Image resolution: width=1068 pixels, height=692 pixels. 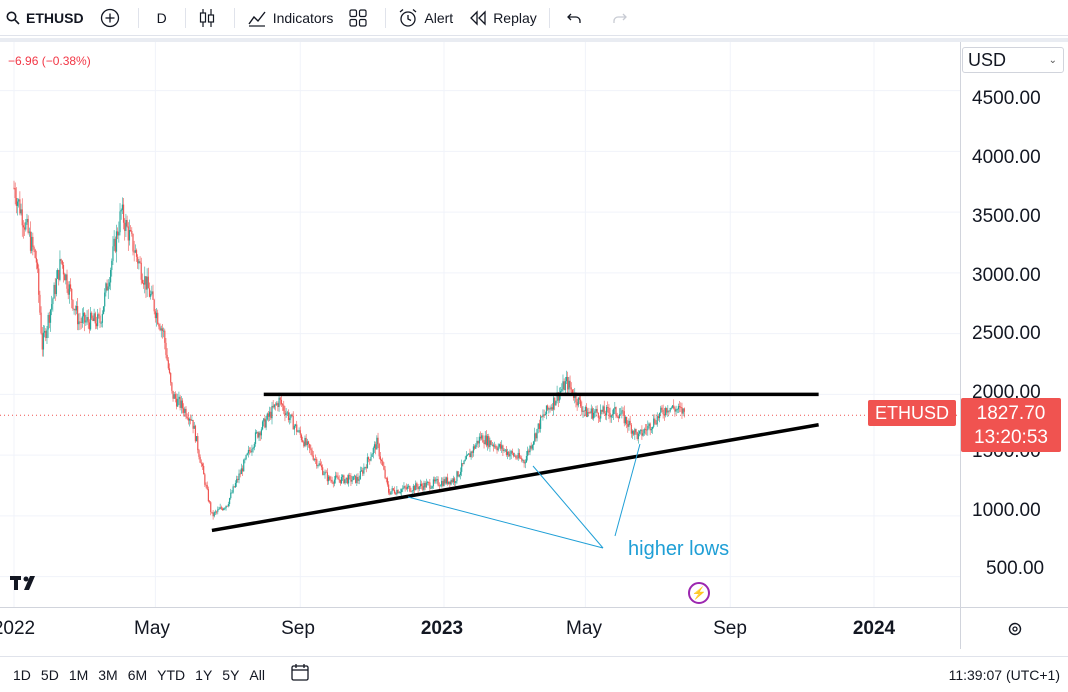 What do you see at coordinates (1014, 628) in the screenshot?
I see `chart-settings-button` at bounding box center [1014, 628].